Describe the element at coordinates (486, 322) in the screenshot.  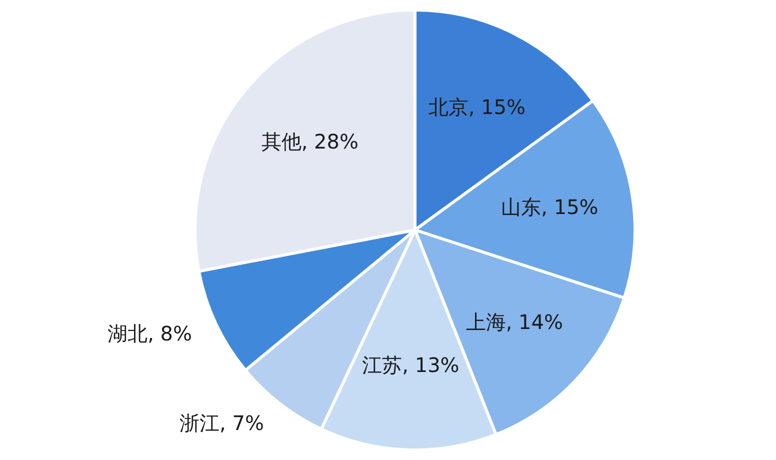
I see `slice-label: 上海` at that location.